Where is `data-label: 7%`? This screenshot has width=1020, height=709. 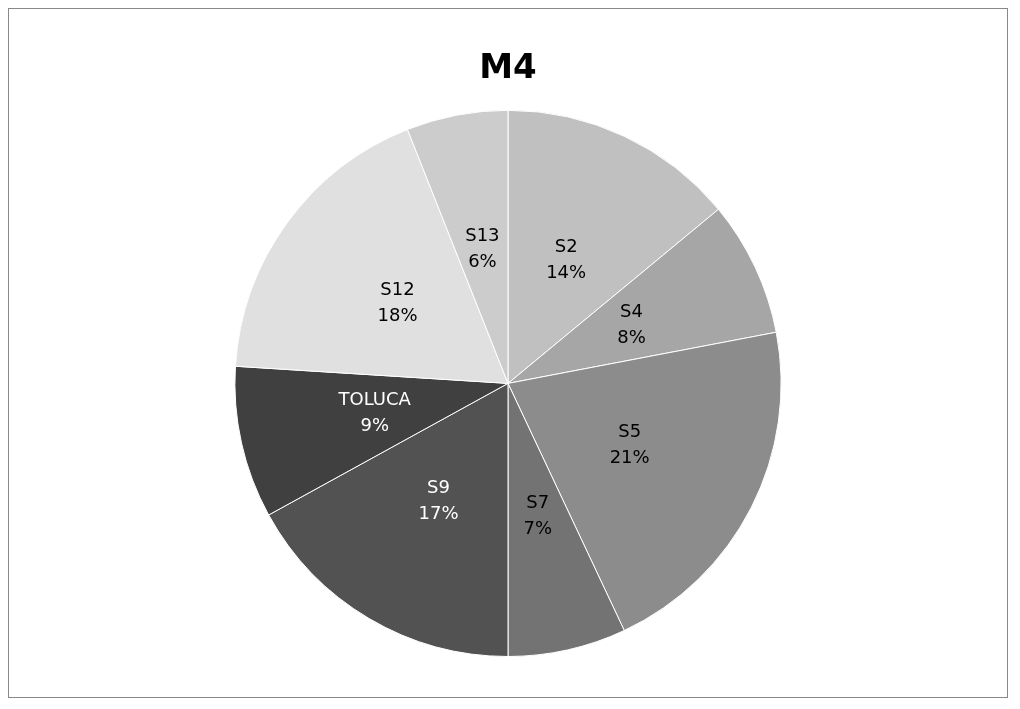 data-label: 7% is located at coordinates (538, 528).